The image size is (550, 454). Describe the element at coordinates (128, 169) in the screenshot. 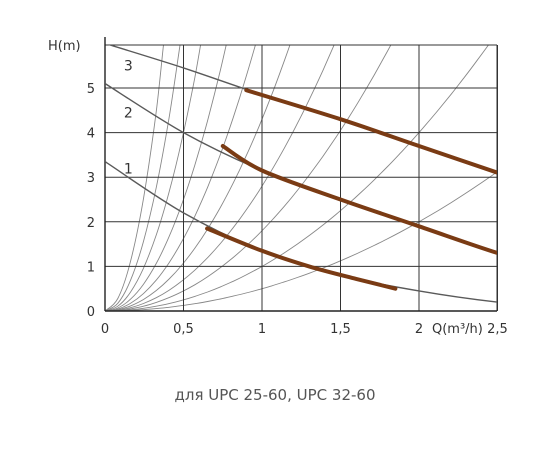

I see `series-label: 1` at that location.